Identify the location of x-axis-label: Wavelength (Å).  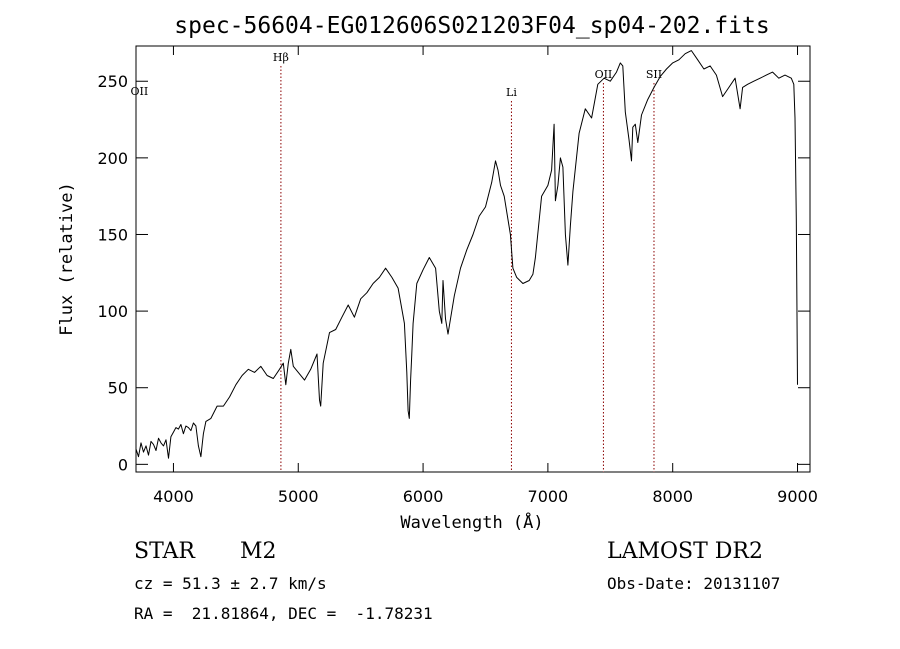
(471, 522).